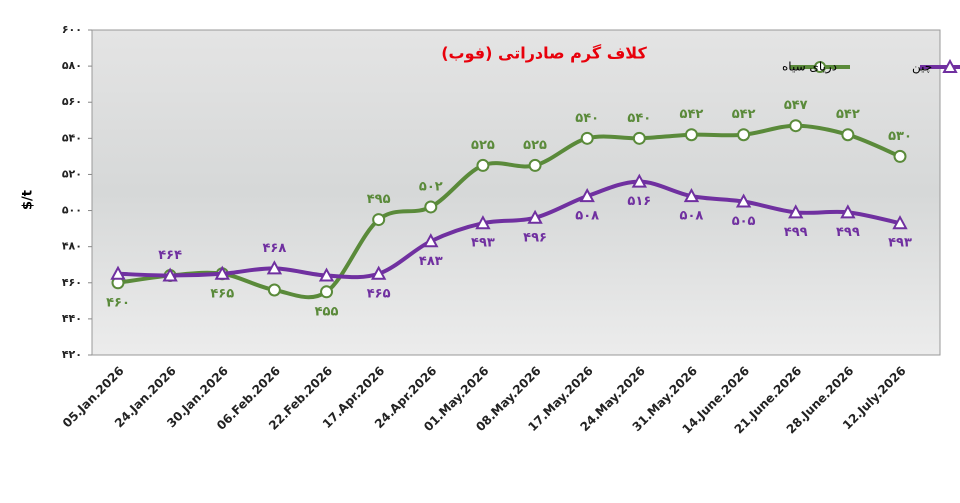 The height and width of the screenshot is (503, 960). Describe the element at coordinates (327, 311) in the screenshot. I see `data-label: ۴۵۵` at that location.